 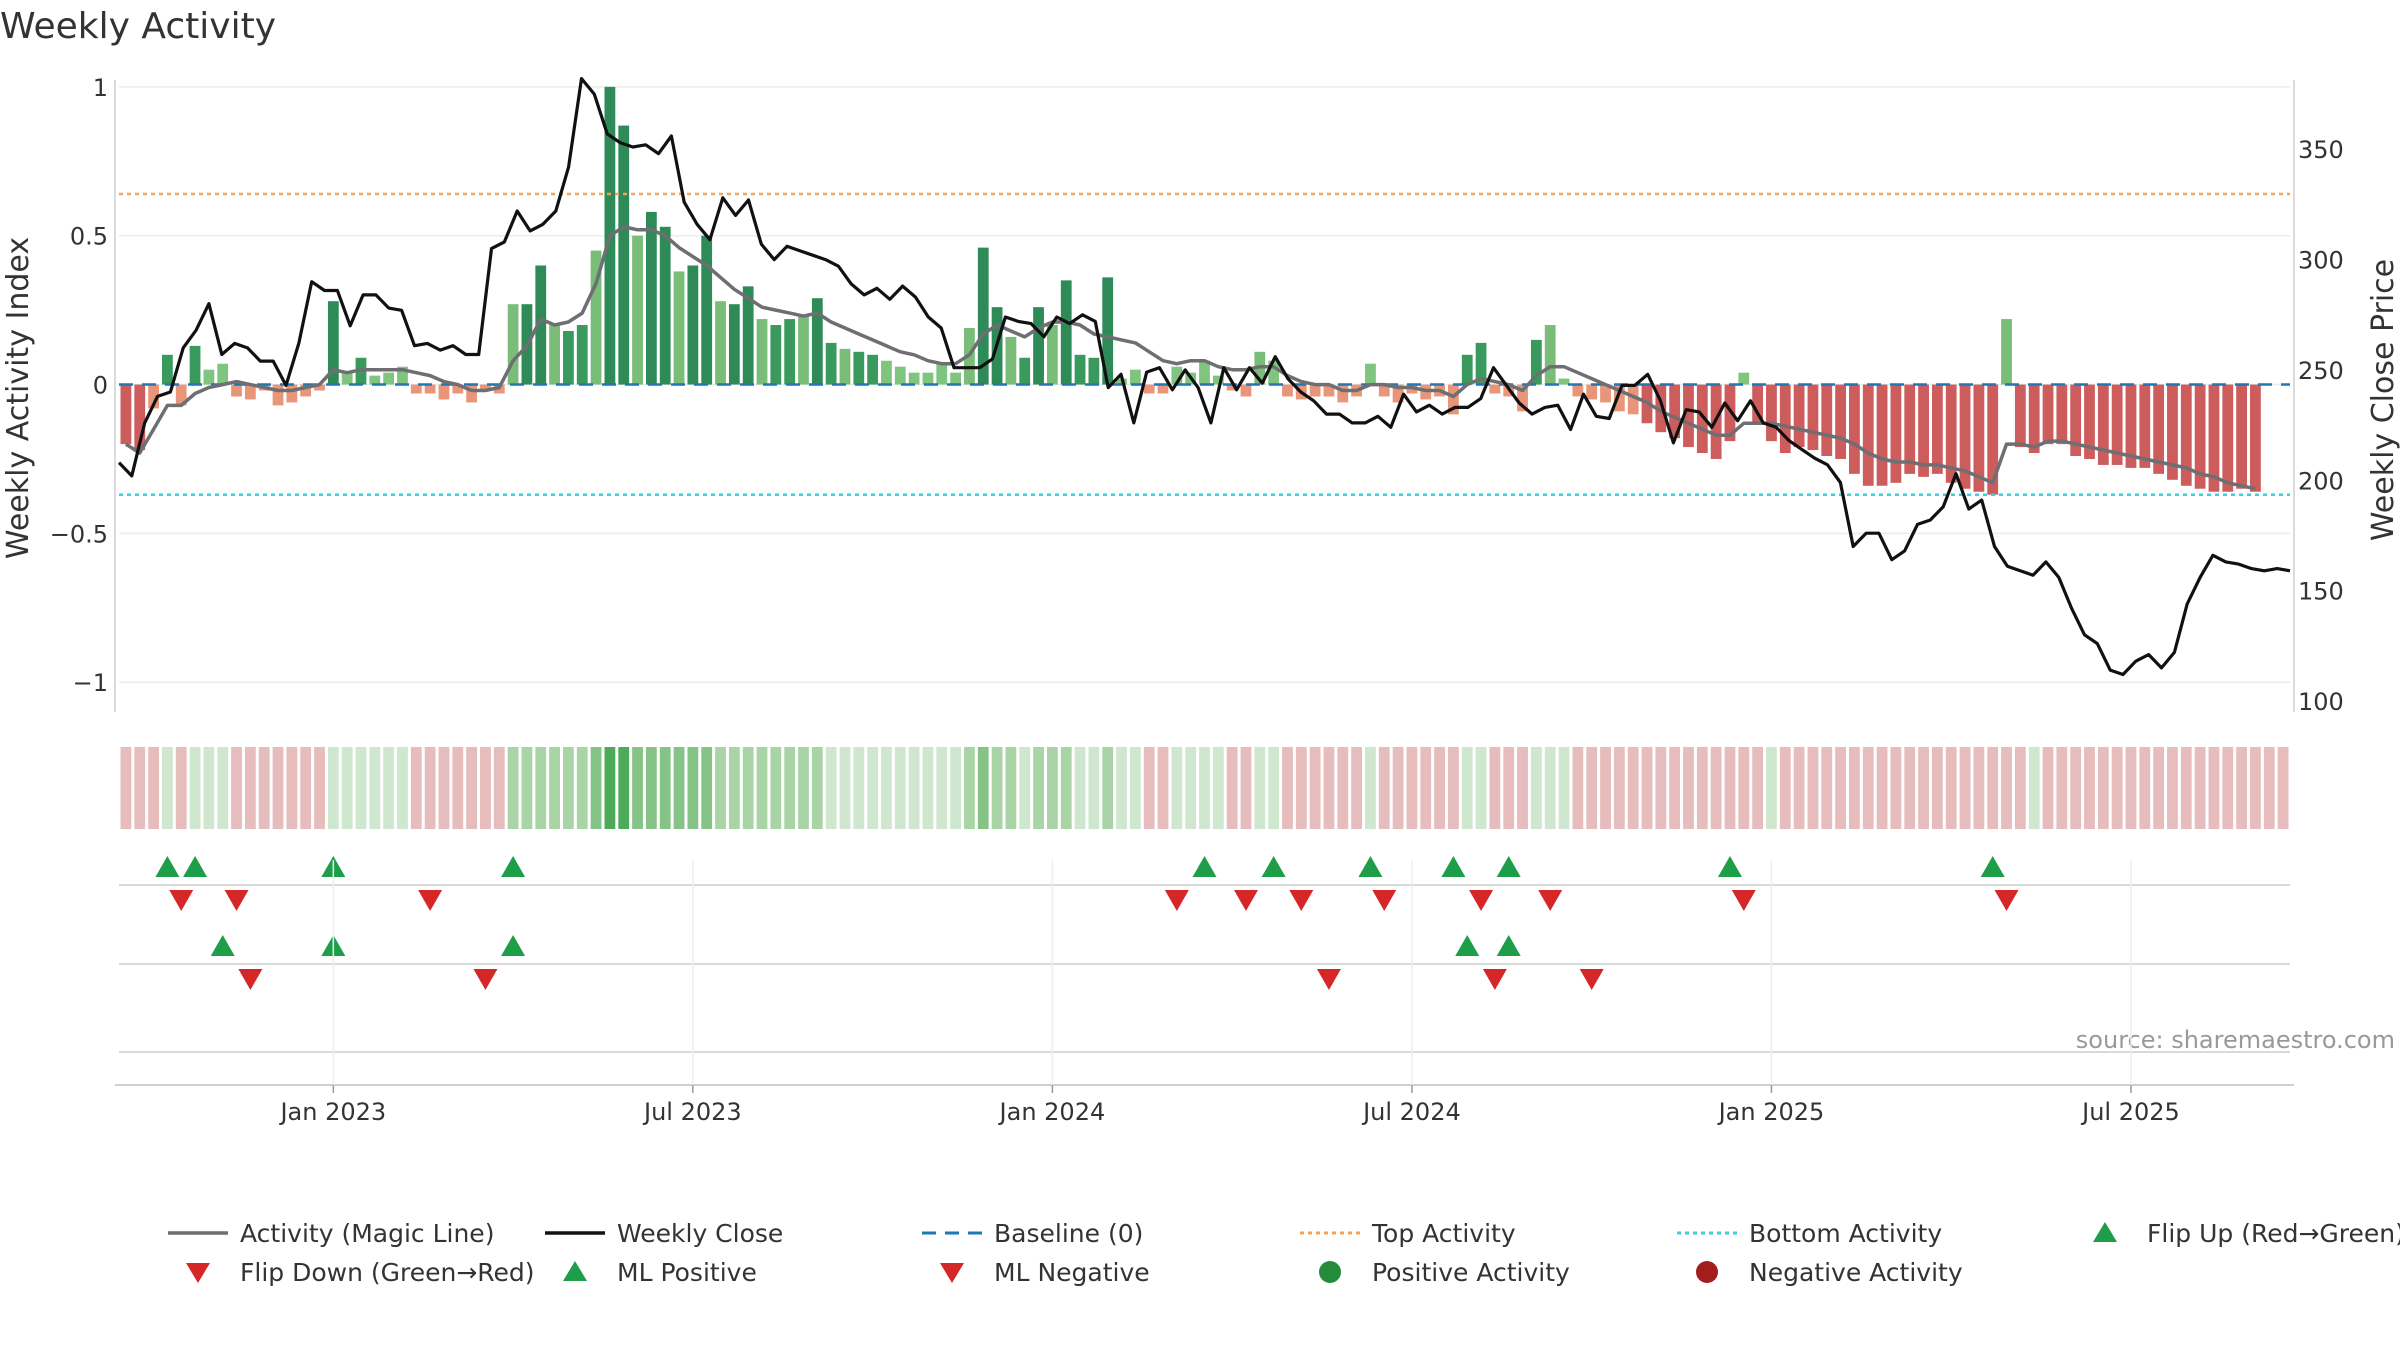 I want to click on flip-up-marker, so click(x=1370, y=866).